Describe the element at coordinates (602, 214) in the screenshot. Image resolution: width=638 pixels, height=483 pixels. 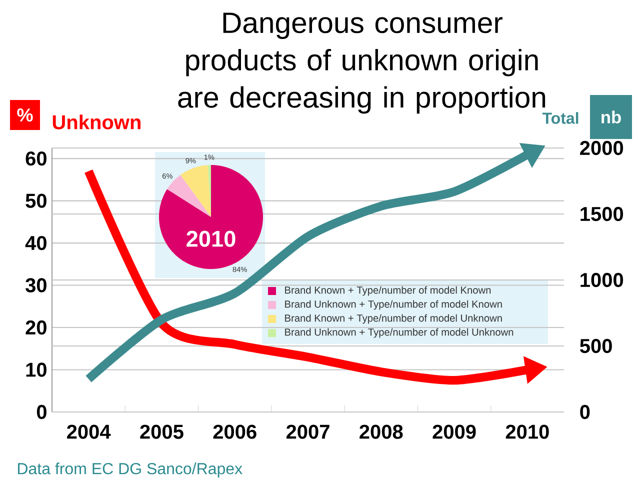
I see `y2-tick-label: 1500` at that location.